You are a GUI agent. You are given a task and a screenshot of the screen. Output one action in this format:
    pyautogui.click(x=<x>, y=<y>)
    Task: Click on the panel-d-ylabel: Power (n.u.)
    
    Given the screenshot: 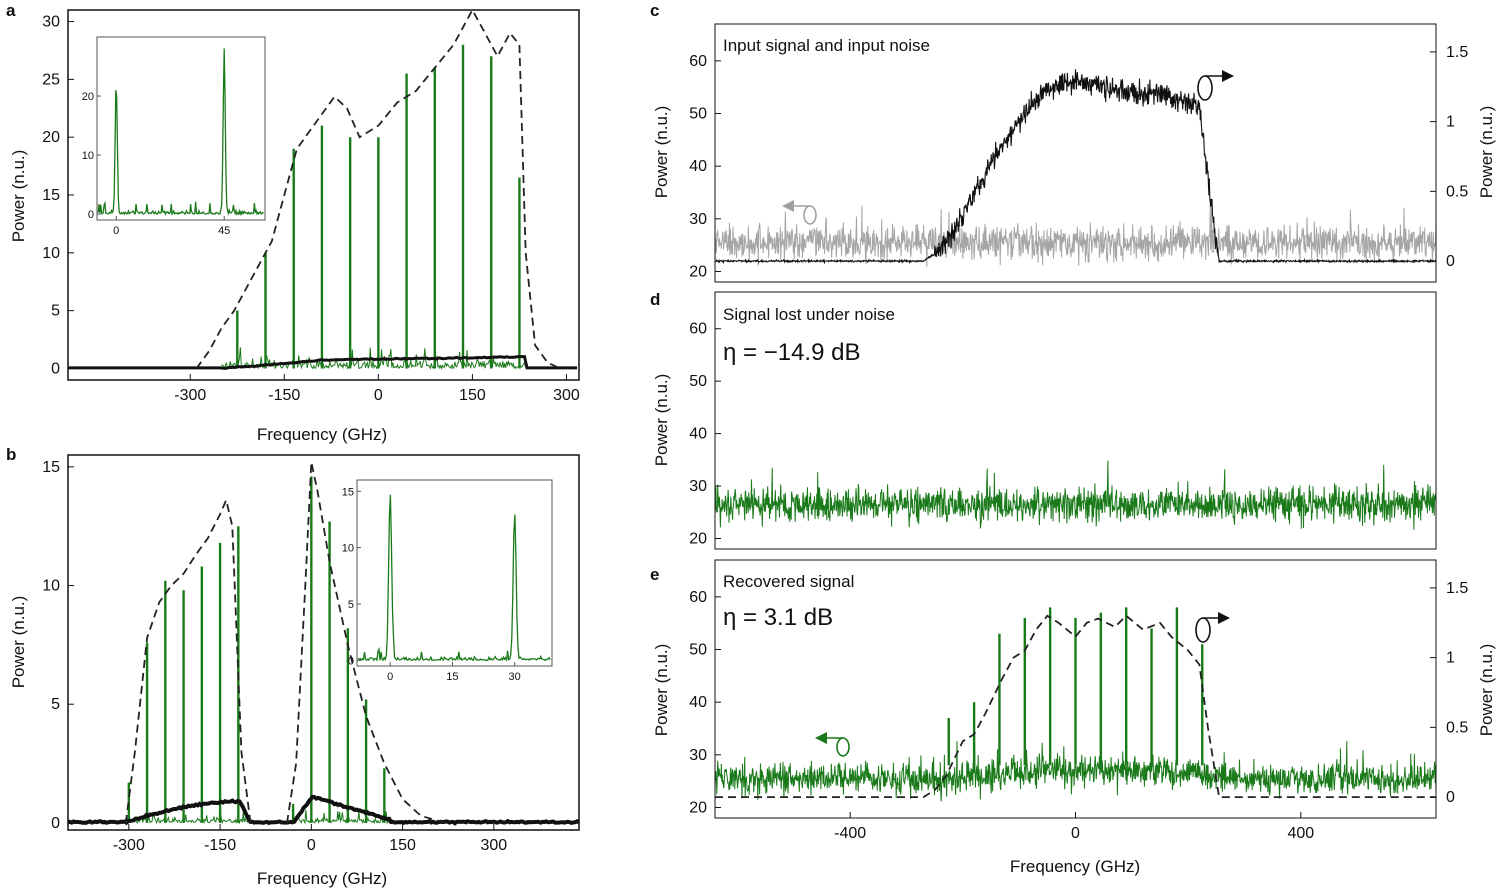 What is the action you would take?
    pyautogui.click(x=661, y=420)
    